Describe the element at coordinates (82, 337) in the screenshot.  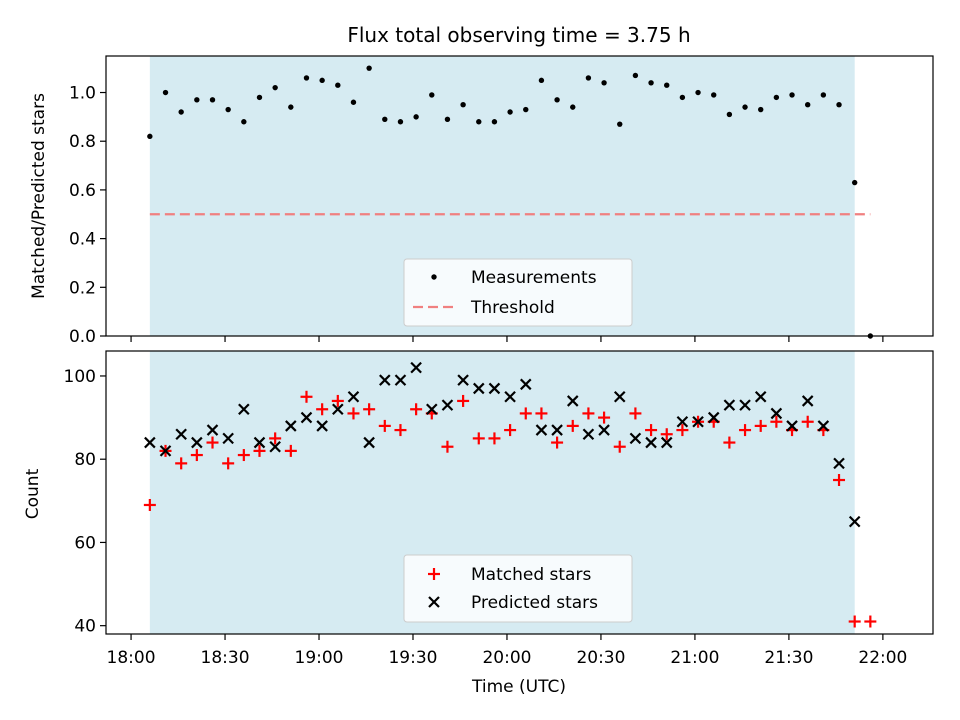
I see `top-y-tick-label: 0.0` at that location.